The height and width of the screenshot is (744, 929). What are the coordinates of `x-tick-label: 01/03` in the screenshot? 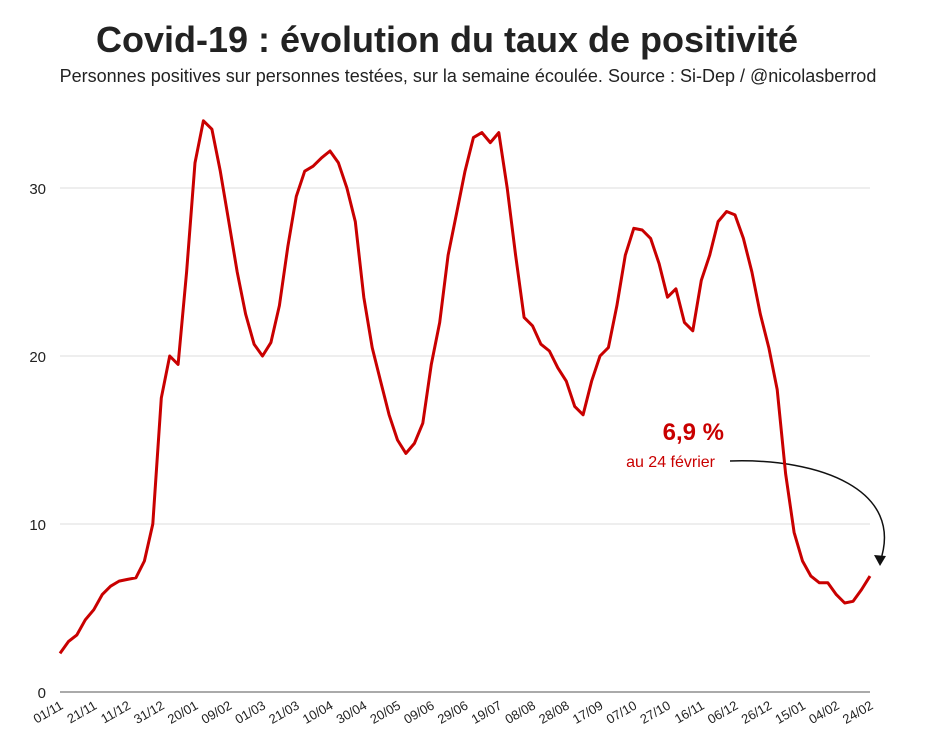 It's located at (250, 712).